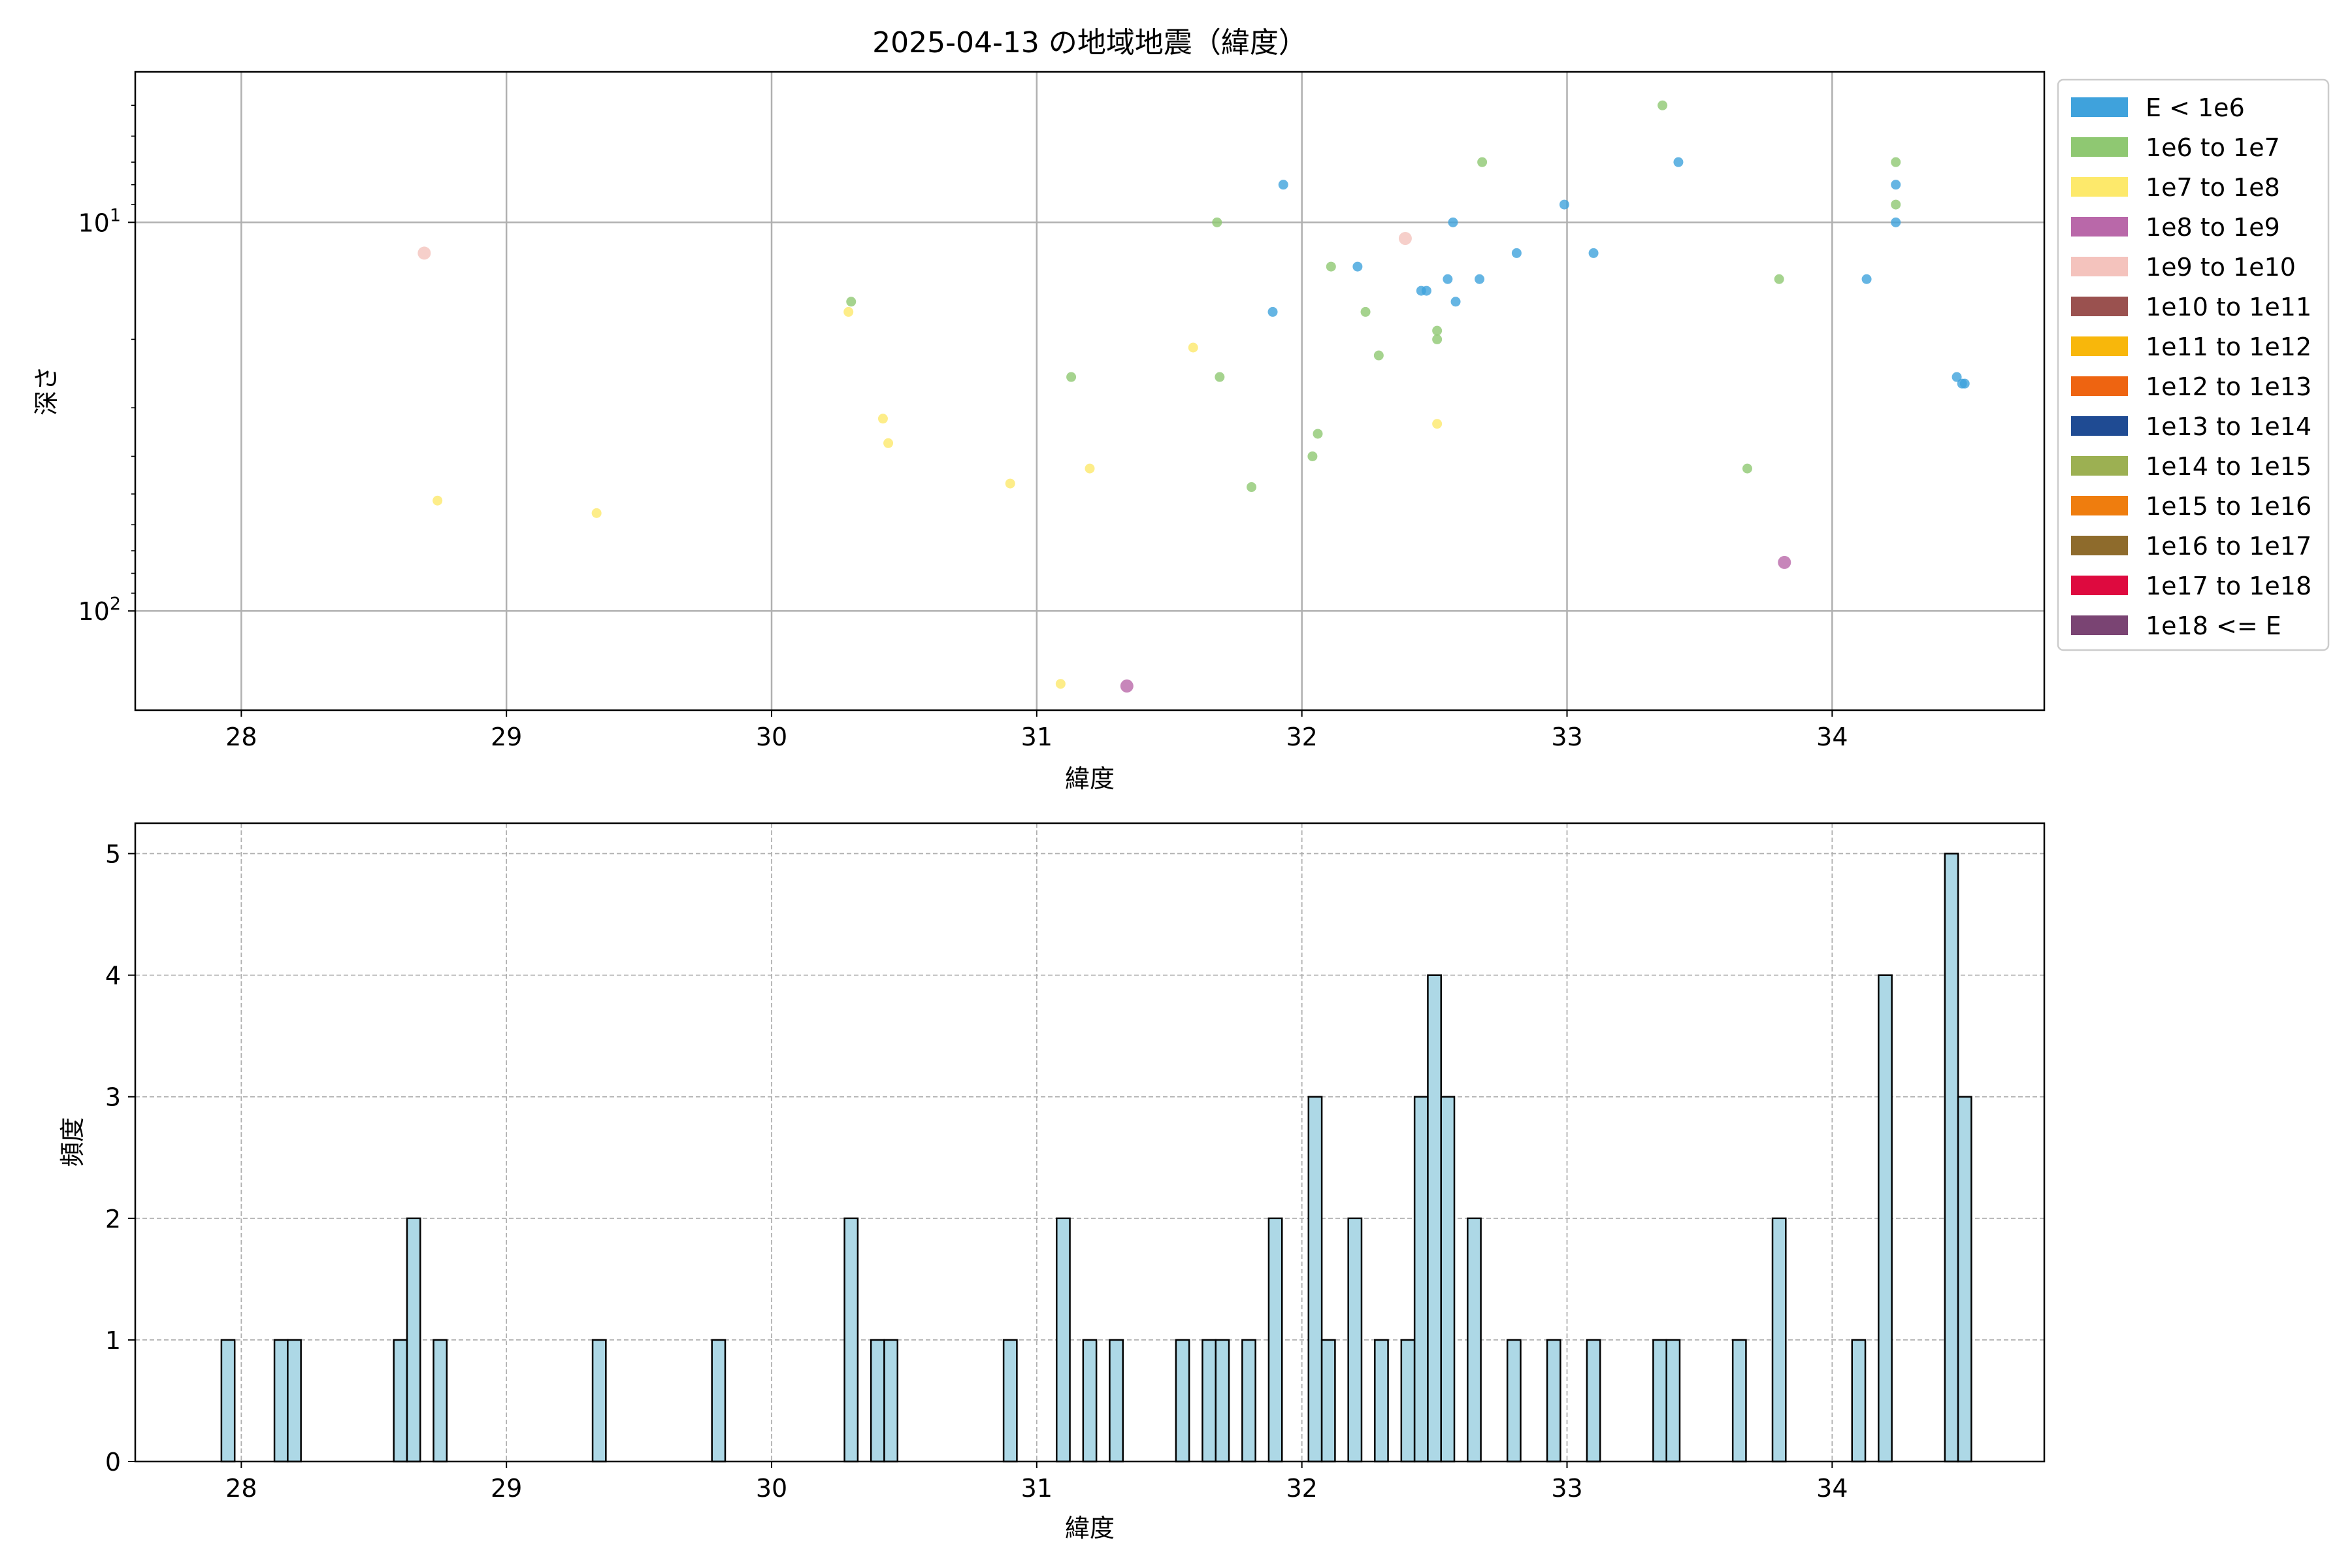  What do you see at coordinates (113, 854) in the screenshot?
I see `histogram-y-tick-label: 5` at bounding box center [113, 854].